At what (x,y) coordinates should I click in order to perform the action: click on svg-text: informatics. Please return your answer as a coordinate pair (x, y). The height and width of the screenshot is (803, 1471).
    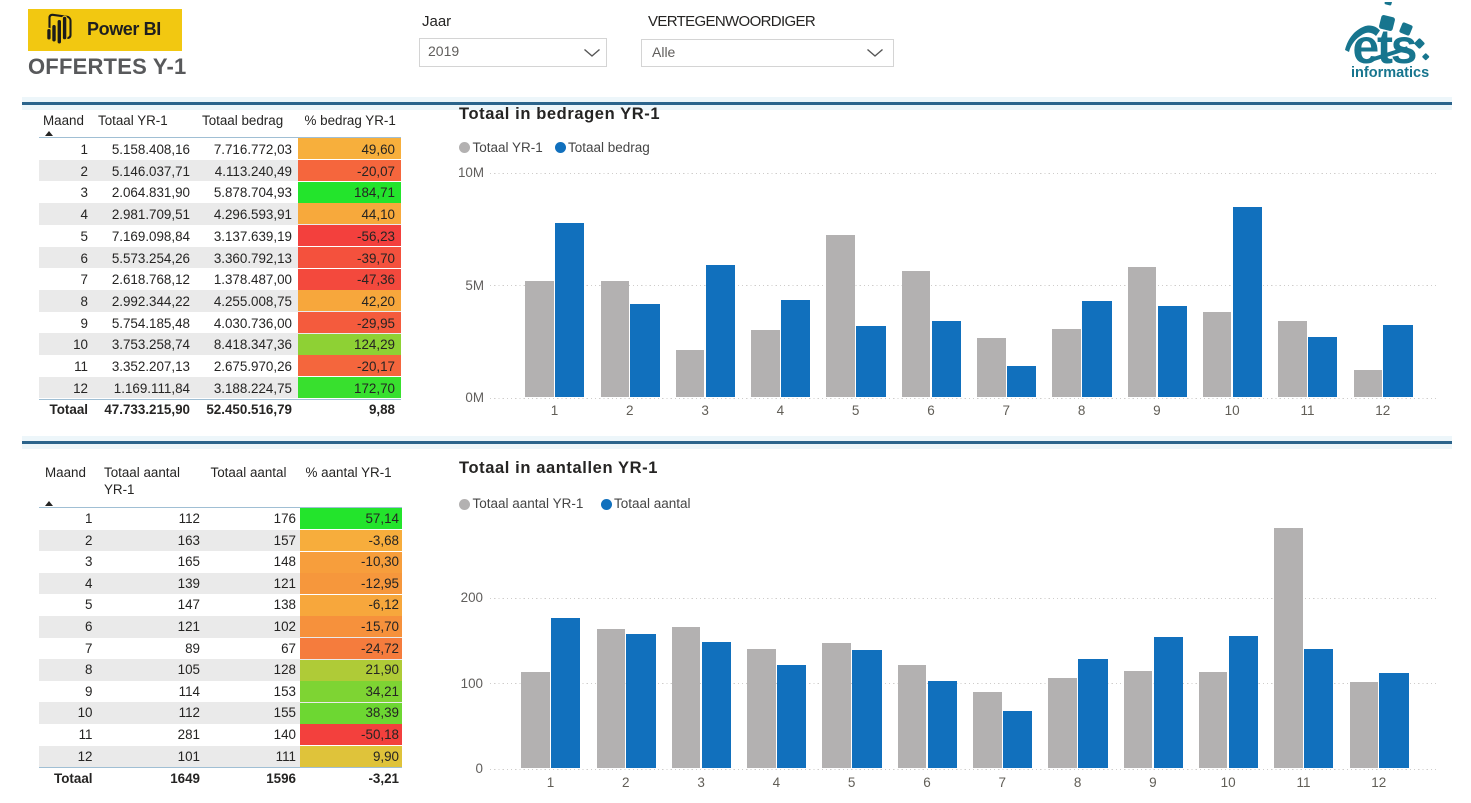
    Looking at the image, I should click on (1390, 73).